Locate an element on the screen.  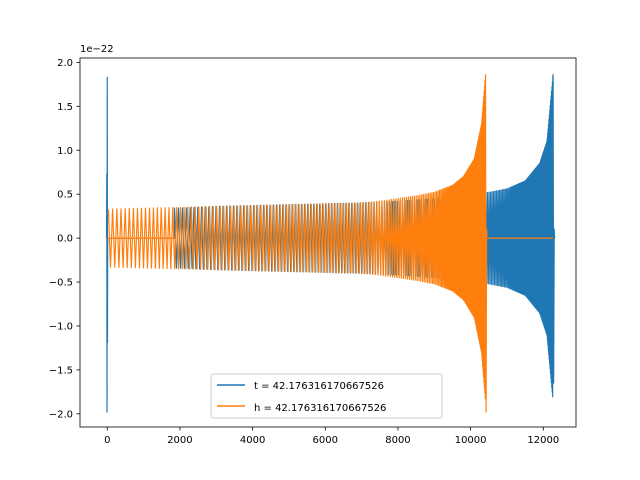
x-tick-label: 4000 is located at coordinates (252, 440).